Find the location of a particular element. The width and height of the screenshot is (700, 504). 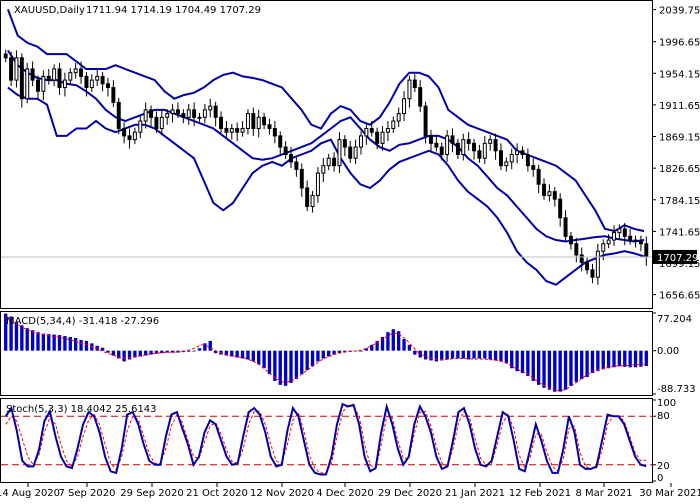

stoch-tick-20: 20 is located at coordinates (663, 466).